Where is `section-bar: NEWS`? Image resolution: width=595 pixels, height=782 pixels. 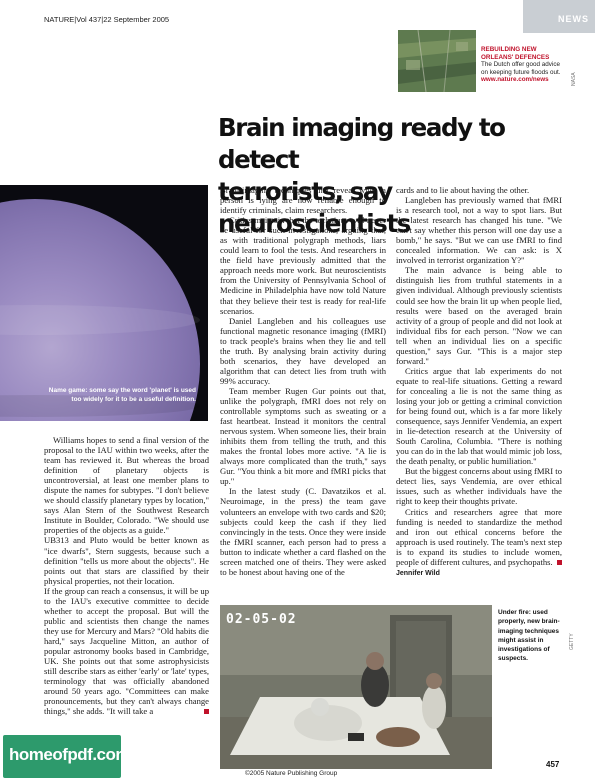 section-bar: NEWS is located at coordinates (559, 16).